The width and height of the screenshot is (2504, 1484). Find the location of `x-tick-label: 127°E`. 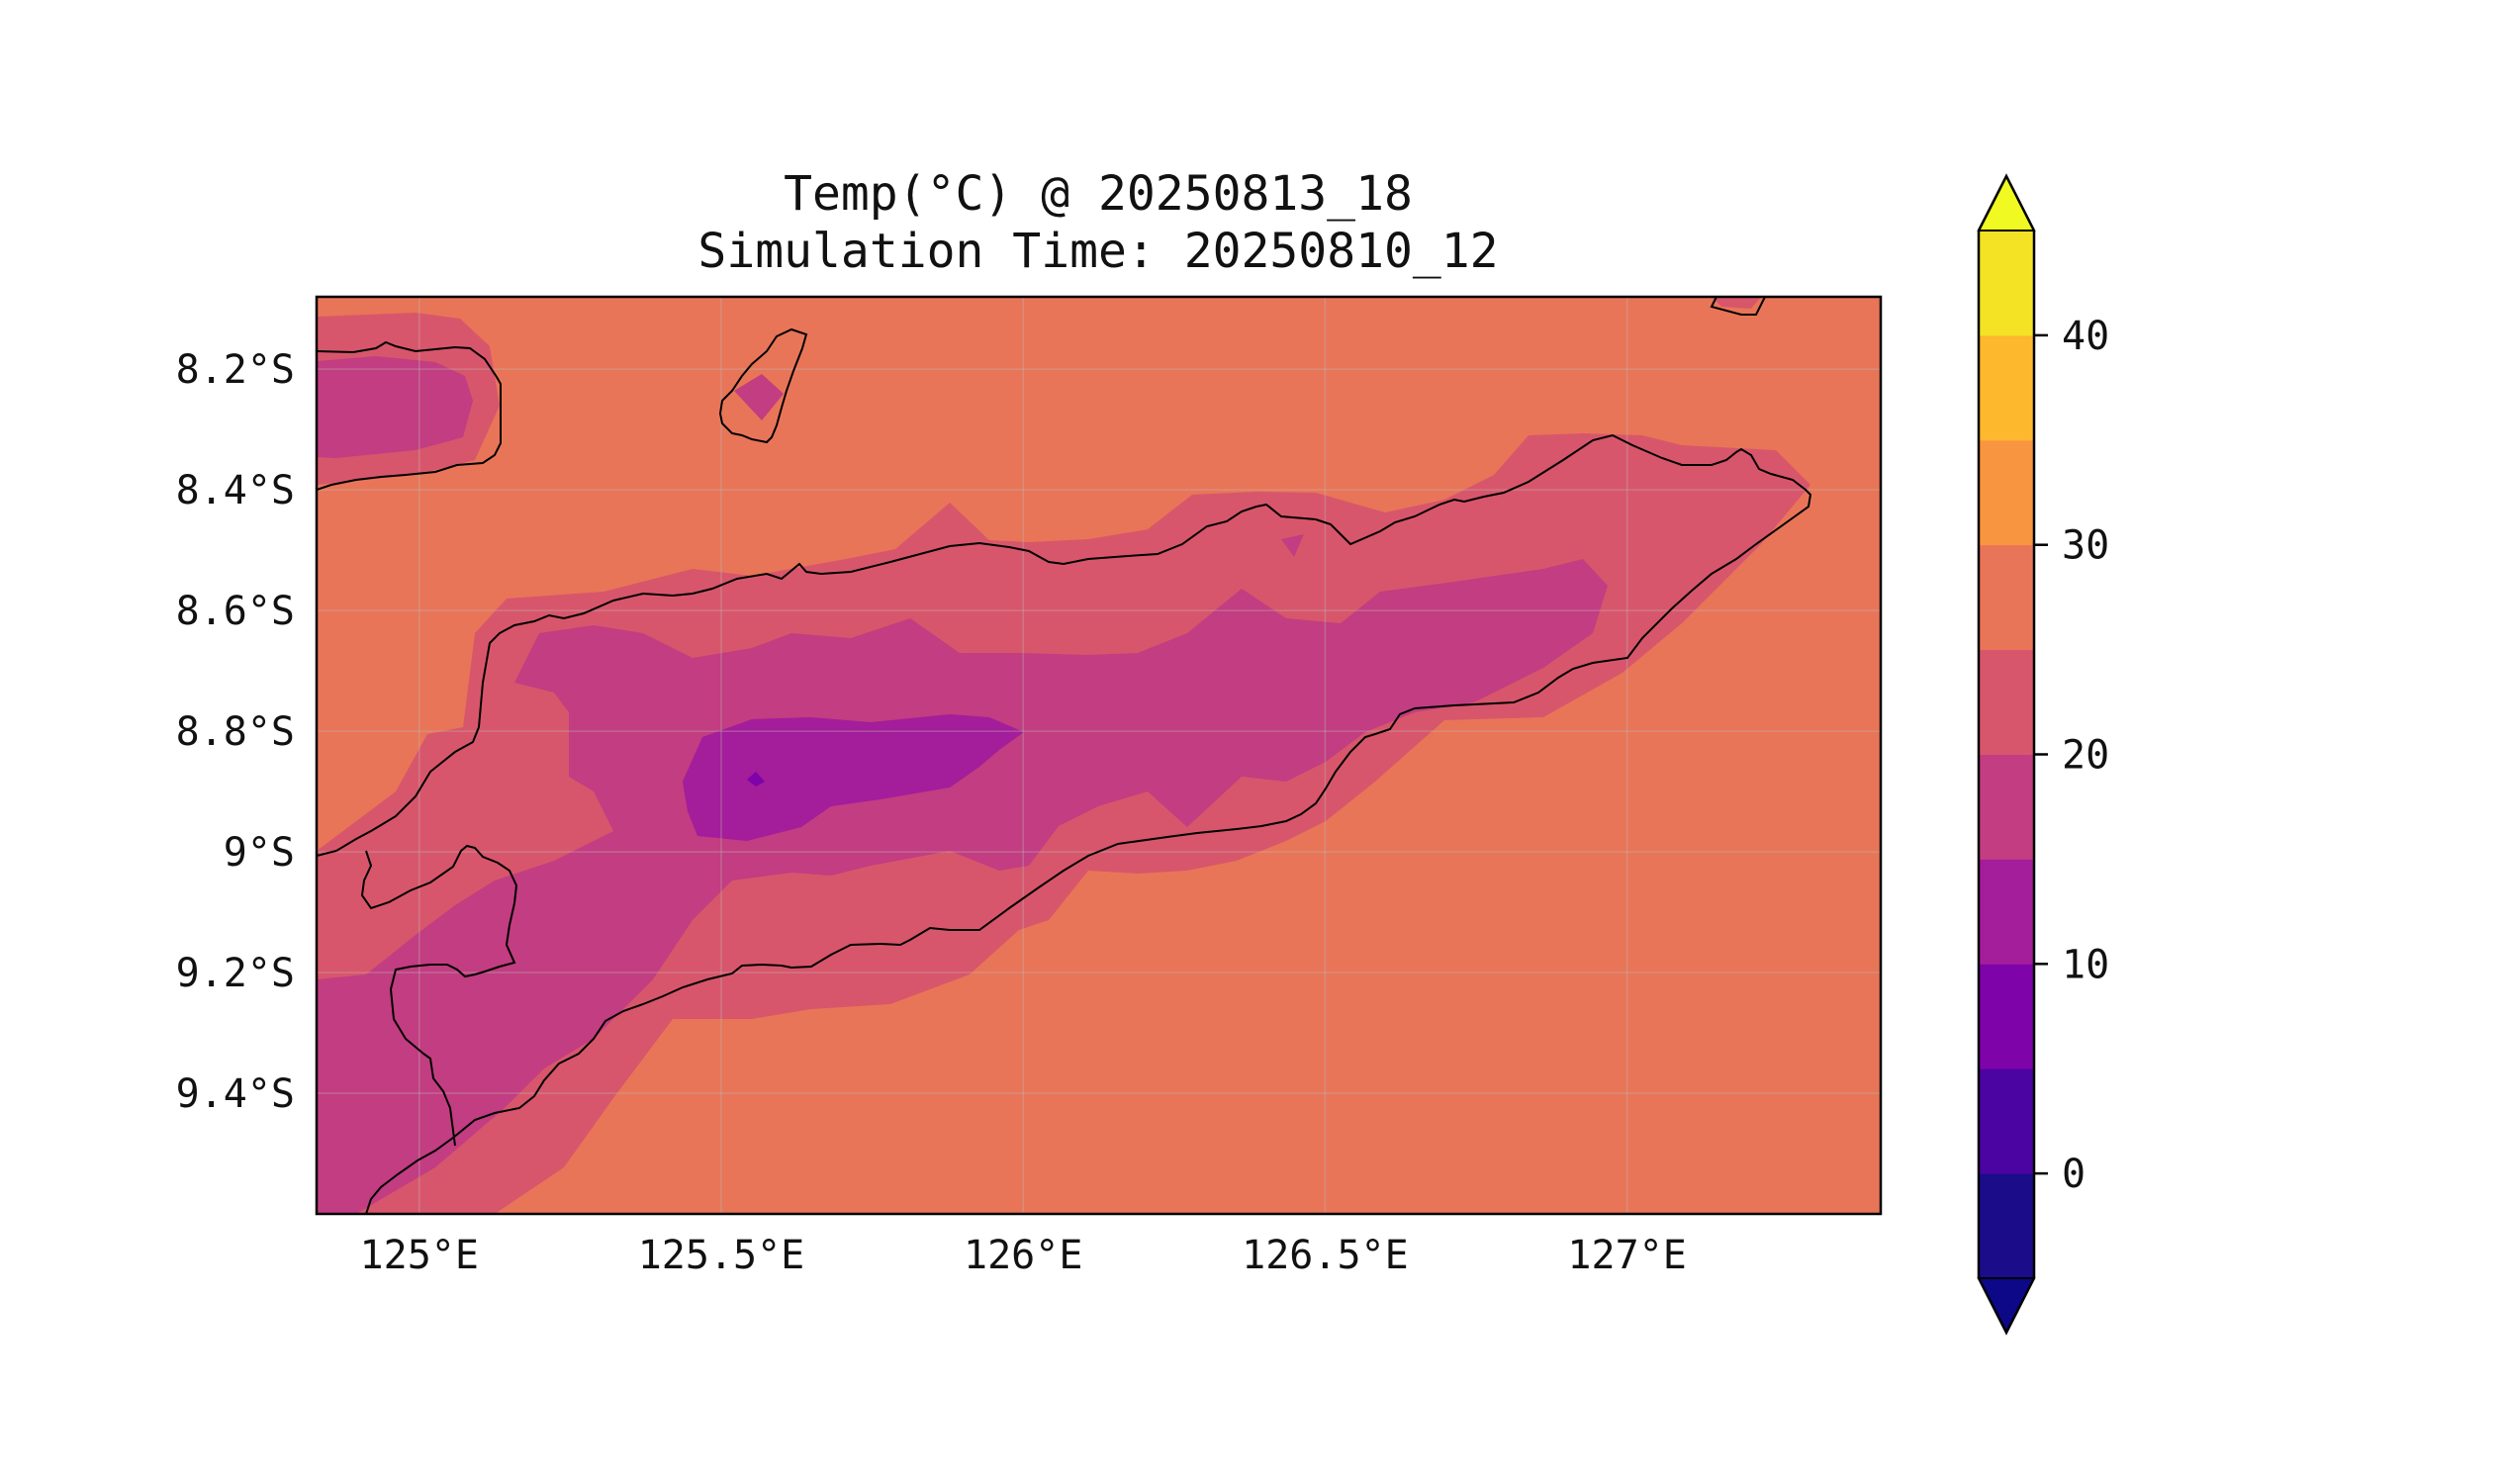

x-tick-label: 127°E is located at coordinates (1626, 1255).